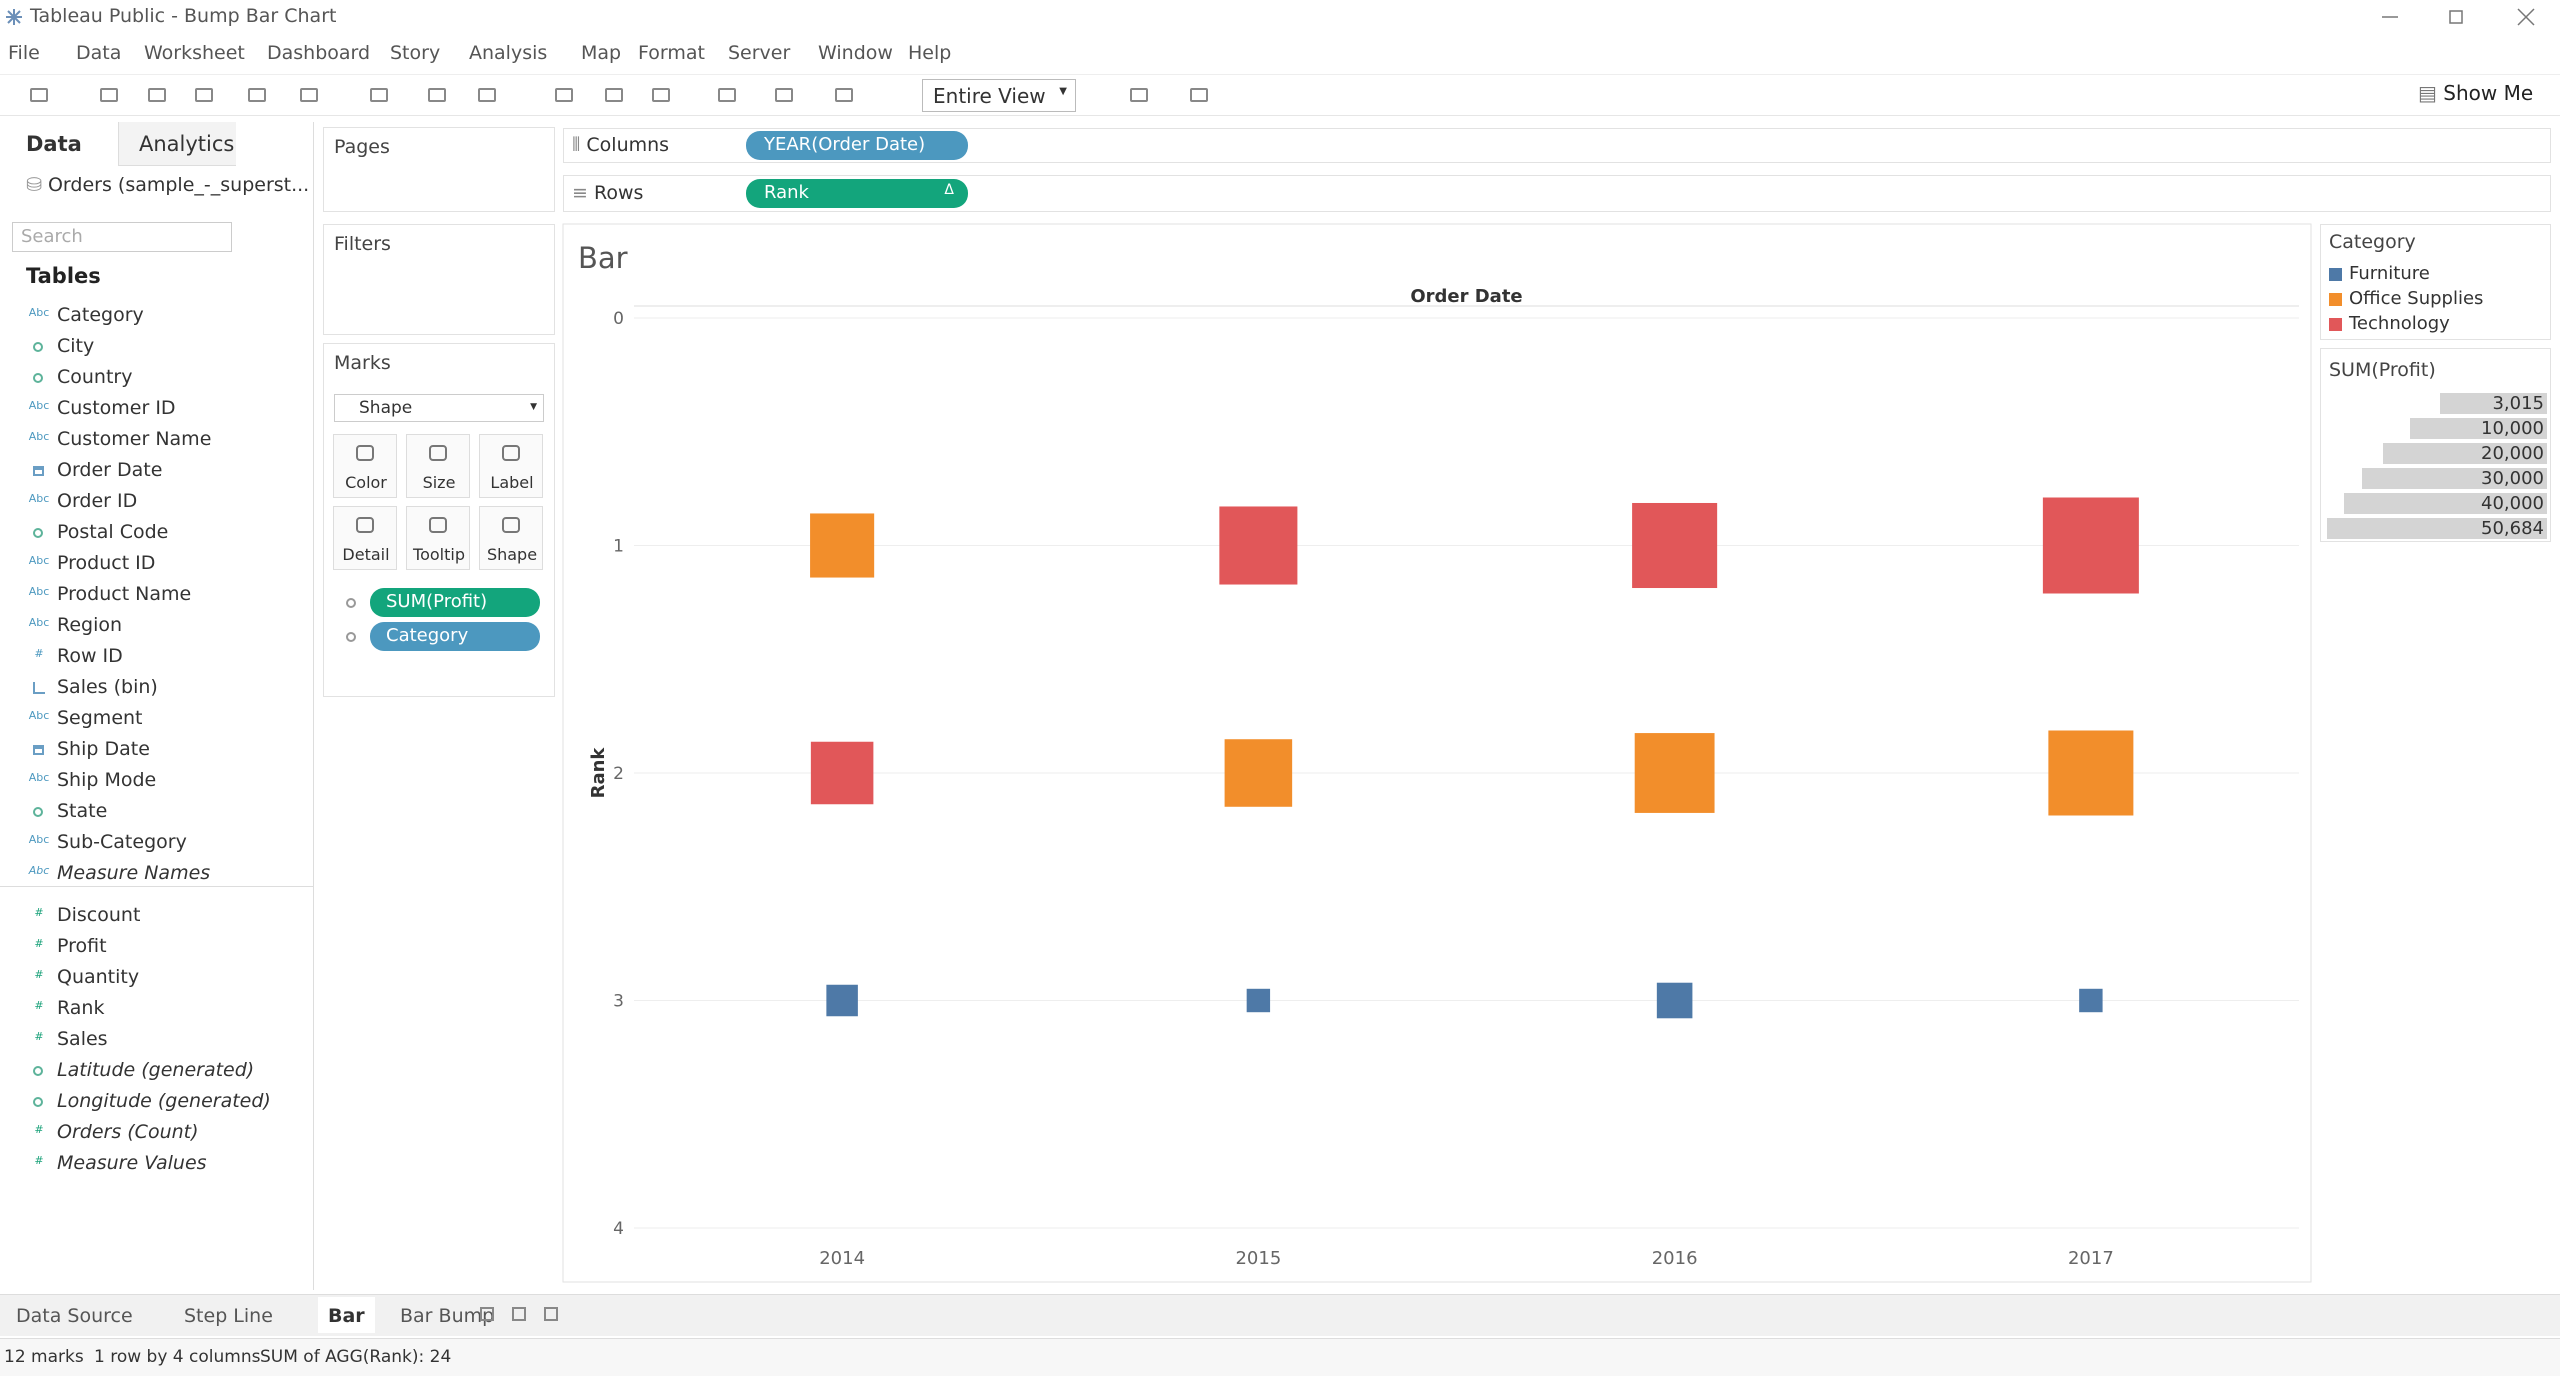  What do you see at coordinates (2335, 299) in the screenshot?
I see `legend-swatch` at bounding box center [2335, 299].